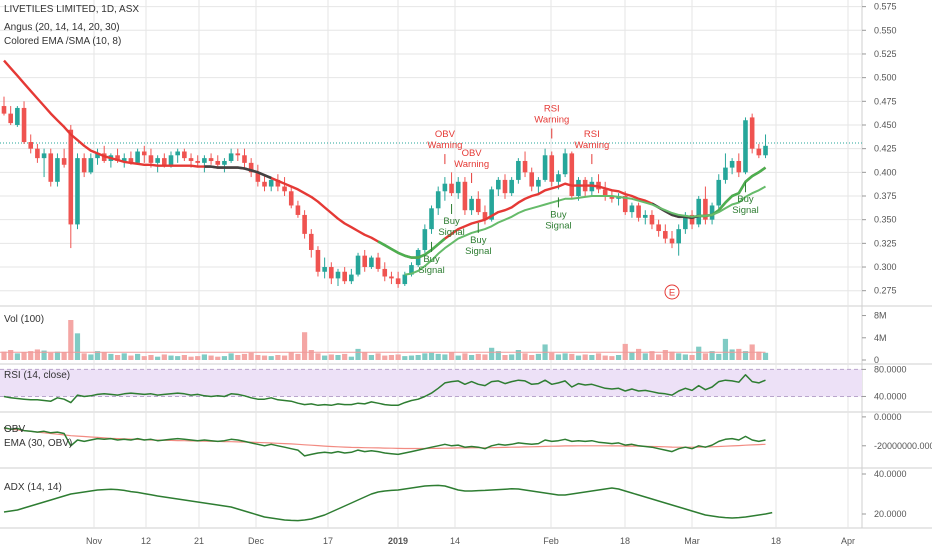  Describe the element at coordinates (551, 541) in the screenshot. I see `date-tick-label: Feb` at that location.